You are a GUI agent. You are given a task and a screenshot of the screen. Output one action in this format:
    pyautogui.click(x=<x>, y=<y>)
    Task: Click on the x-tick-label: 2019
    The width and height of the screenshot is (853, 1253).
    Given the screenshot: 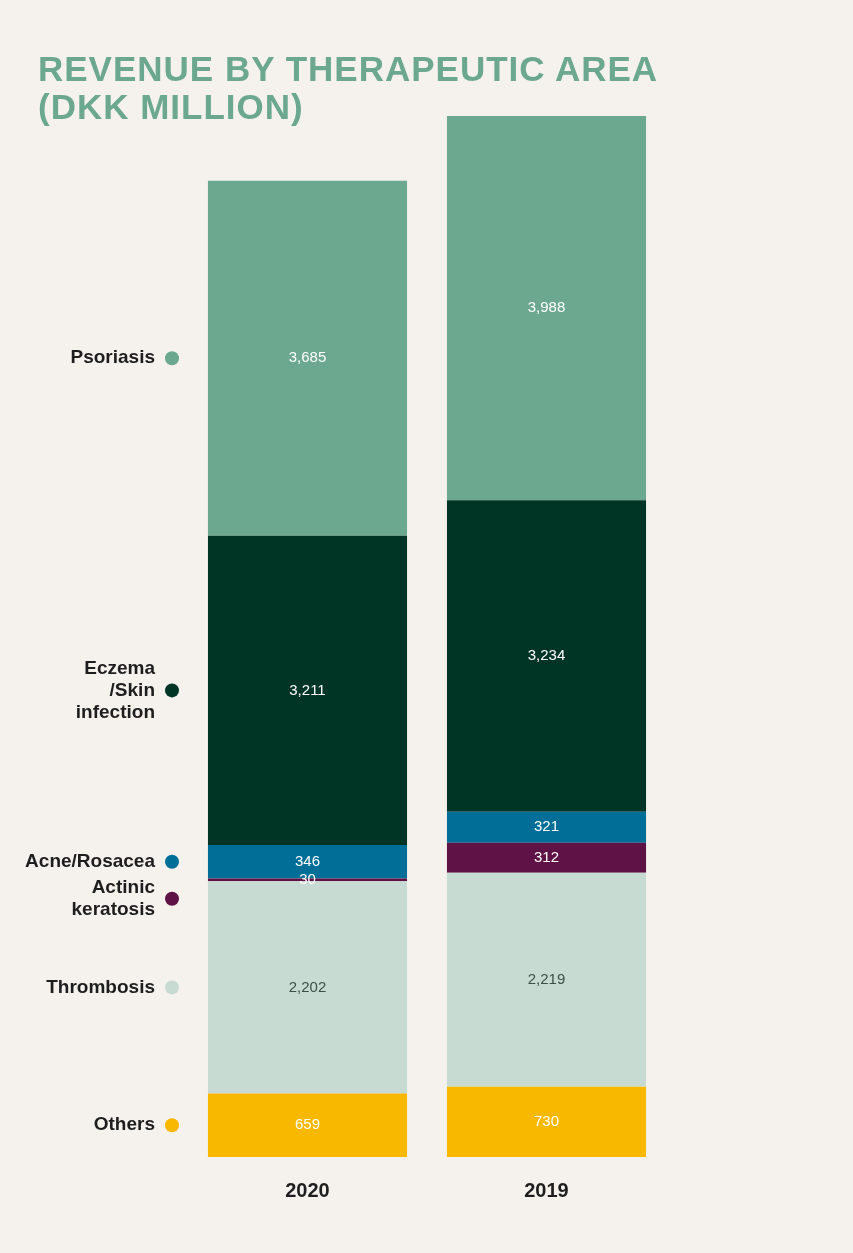 What is the action you would take?
    pyautogui.click(x=546, y=1189)
    